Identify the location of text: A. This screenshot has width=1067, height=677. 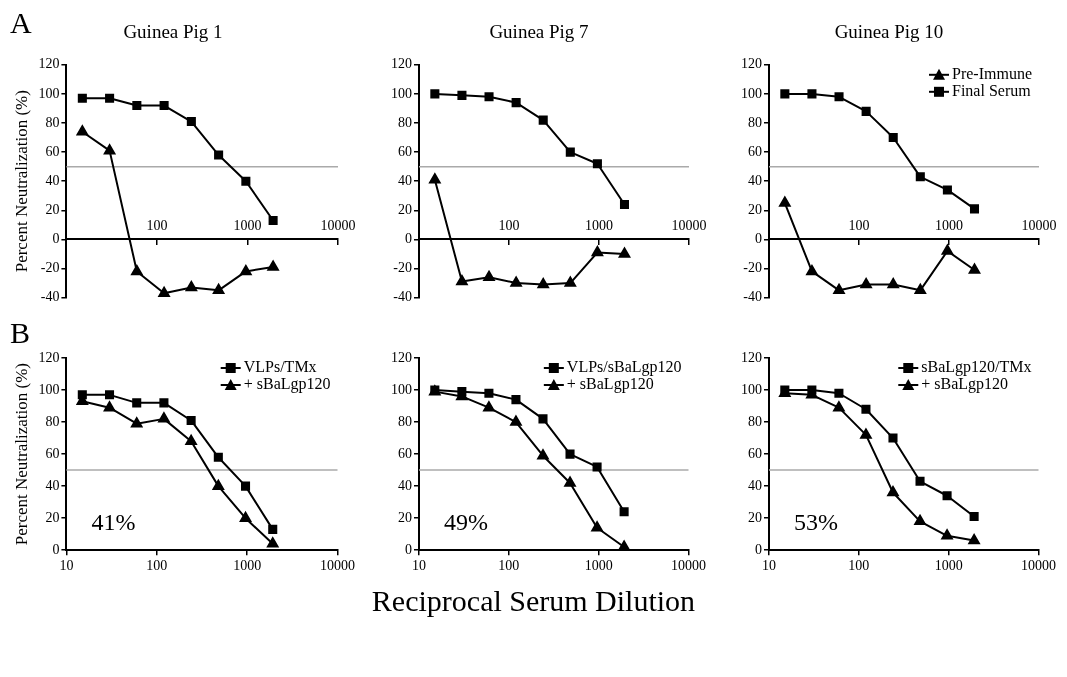
(21, 22).